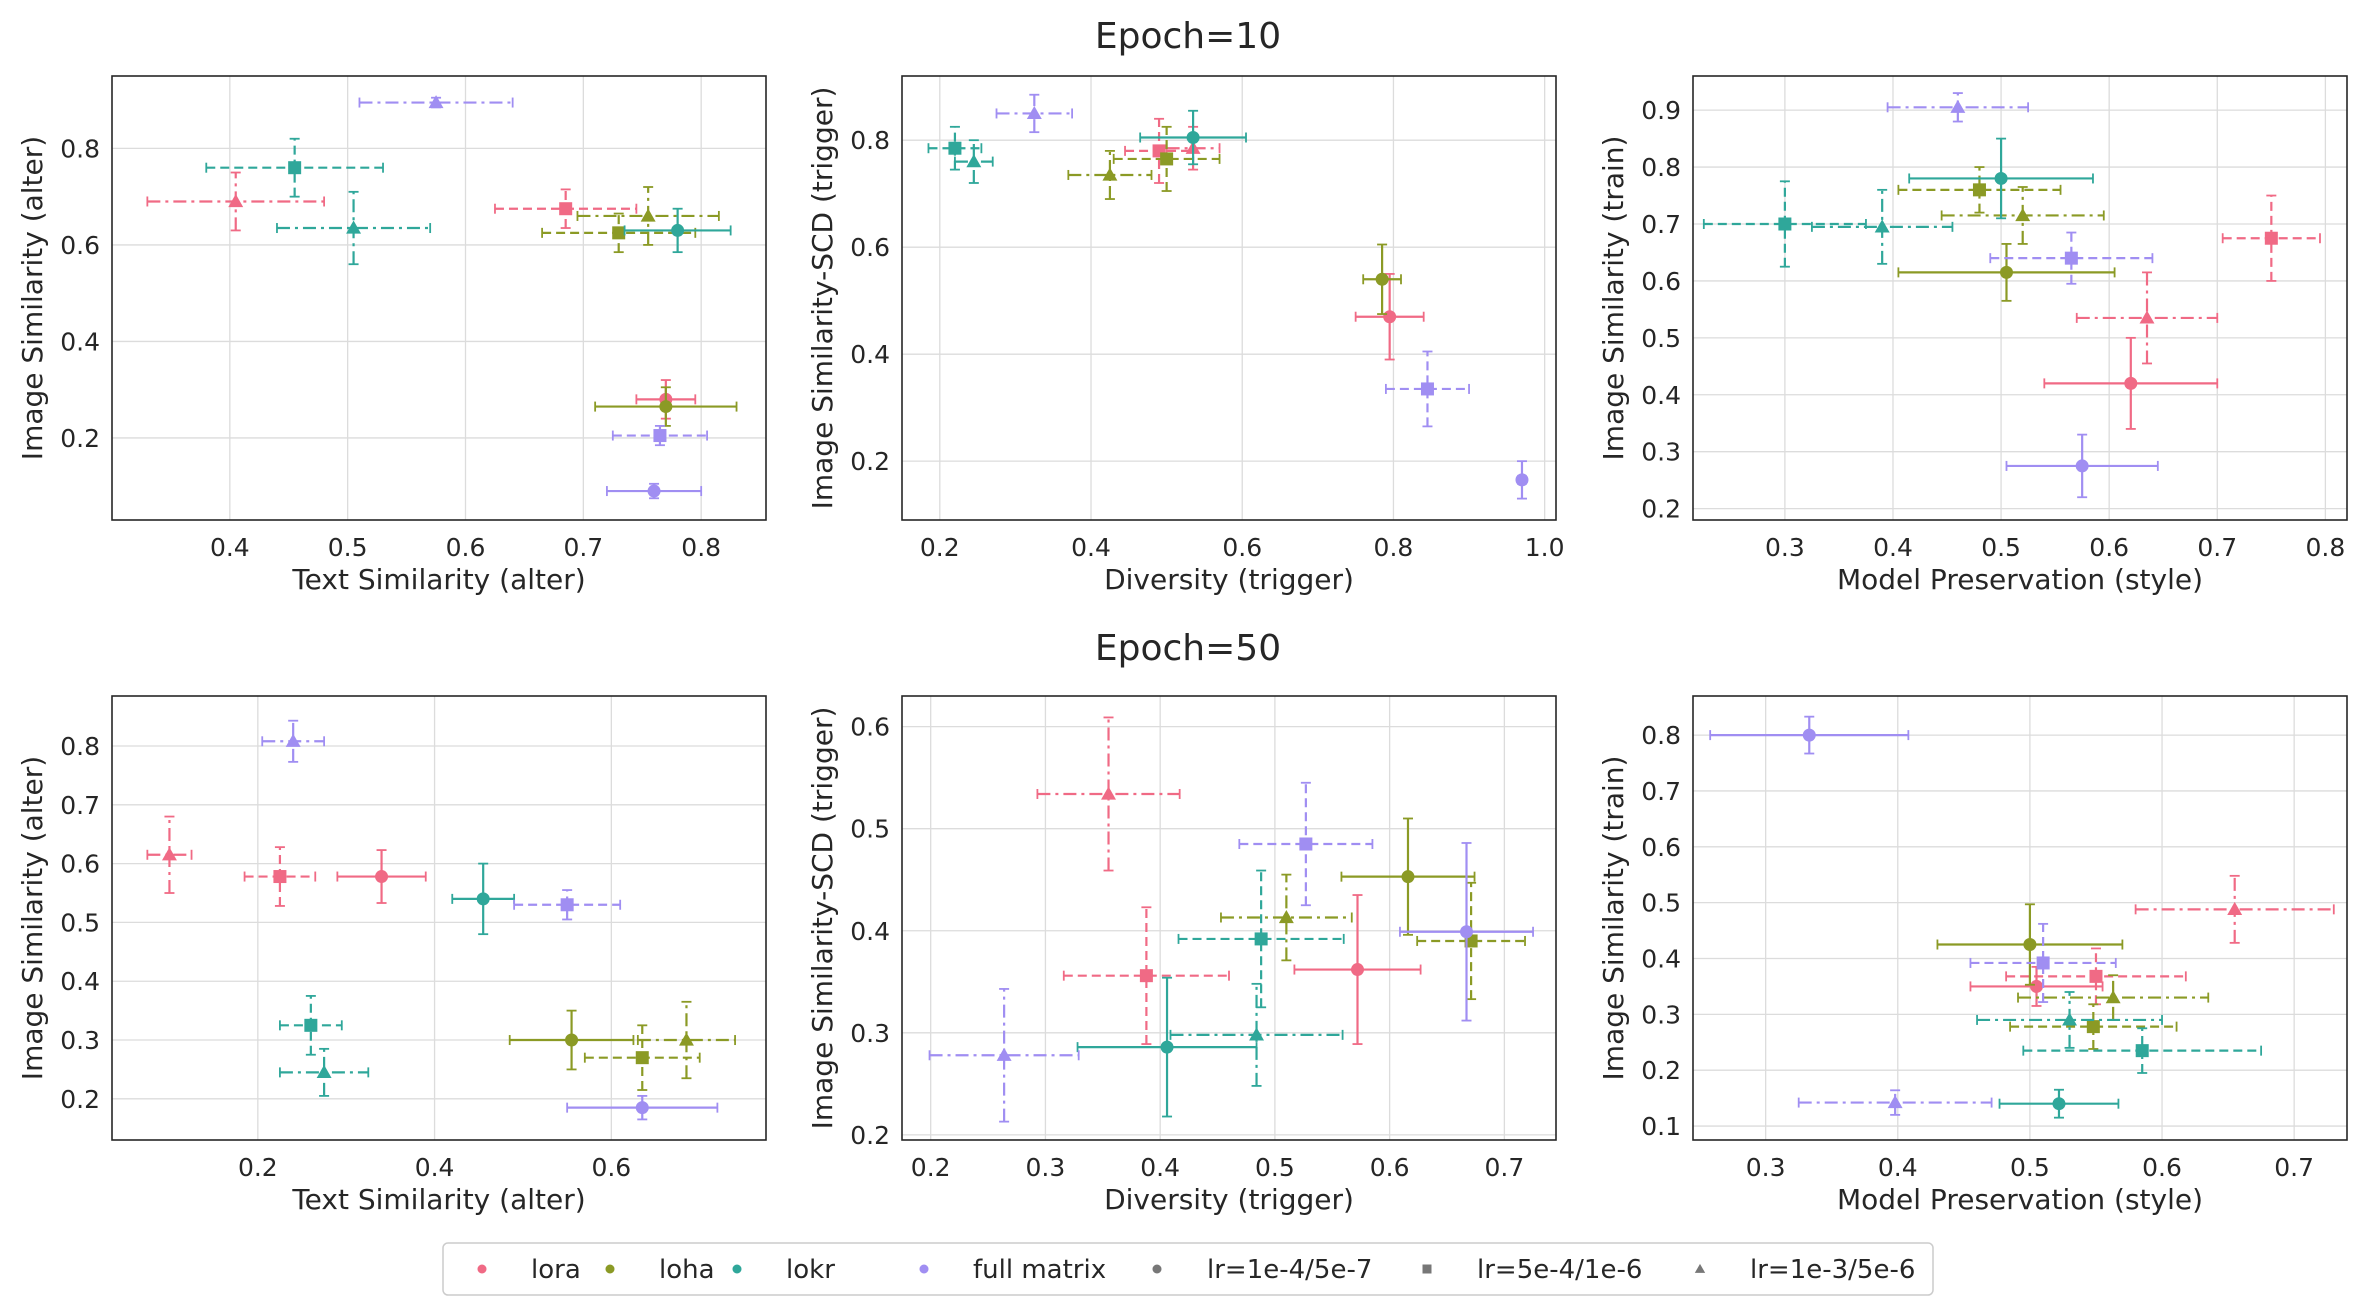 The height and width of the screenshot is (1312, 2371). Describe the element at coordinates (438, 1199) in the screenshot. I see `x-axis-label: Text Similarity (alter)` at that location.